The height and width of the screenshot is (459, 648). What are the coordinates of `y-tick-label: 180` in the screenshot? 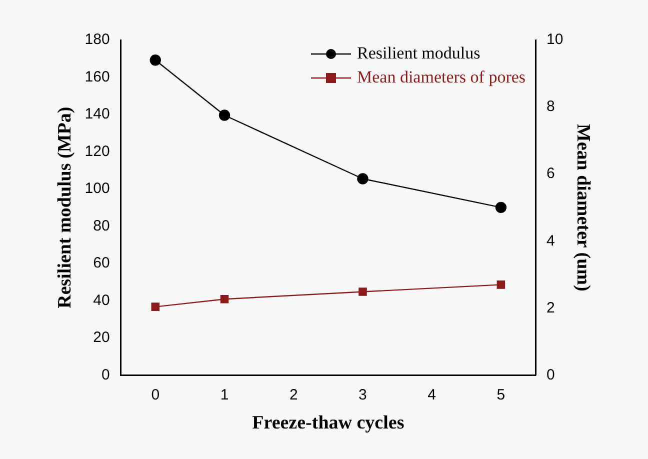 It's located at (97, 39).